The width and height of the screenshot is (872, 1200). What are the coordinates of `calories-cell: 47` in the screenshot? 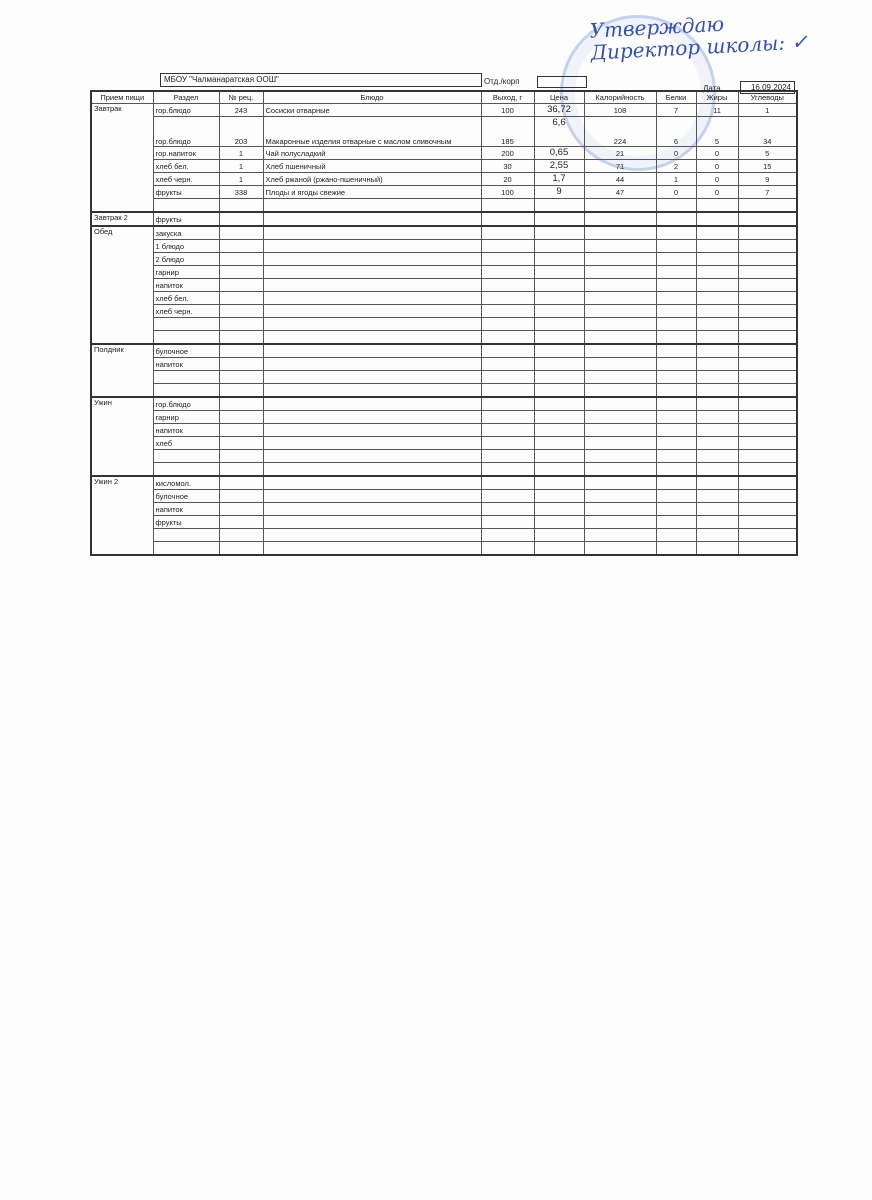 It's located at (620, 192).